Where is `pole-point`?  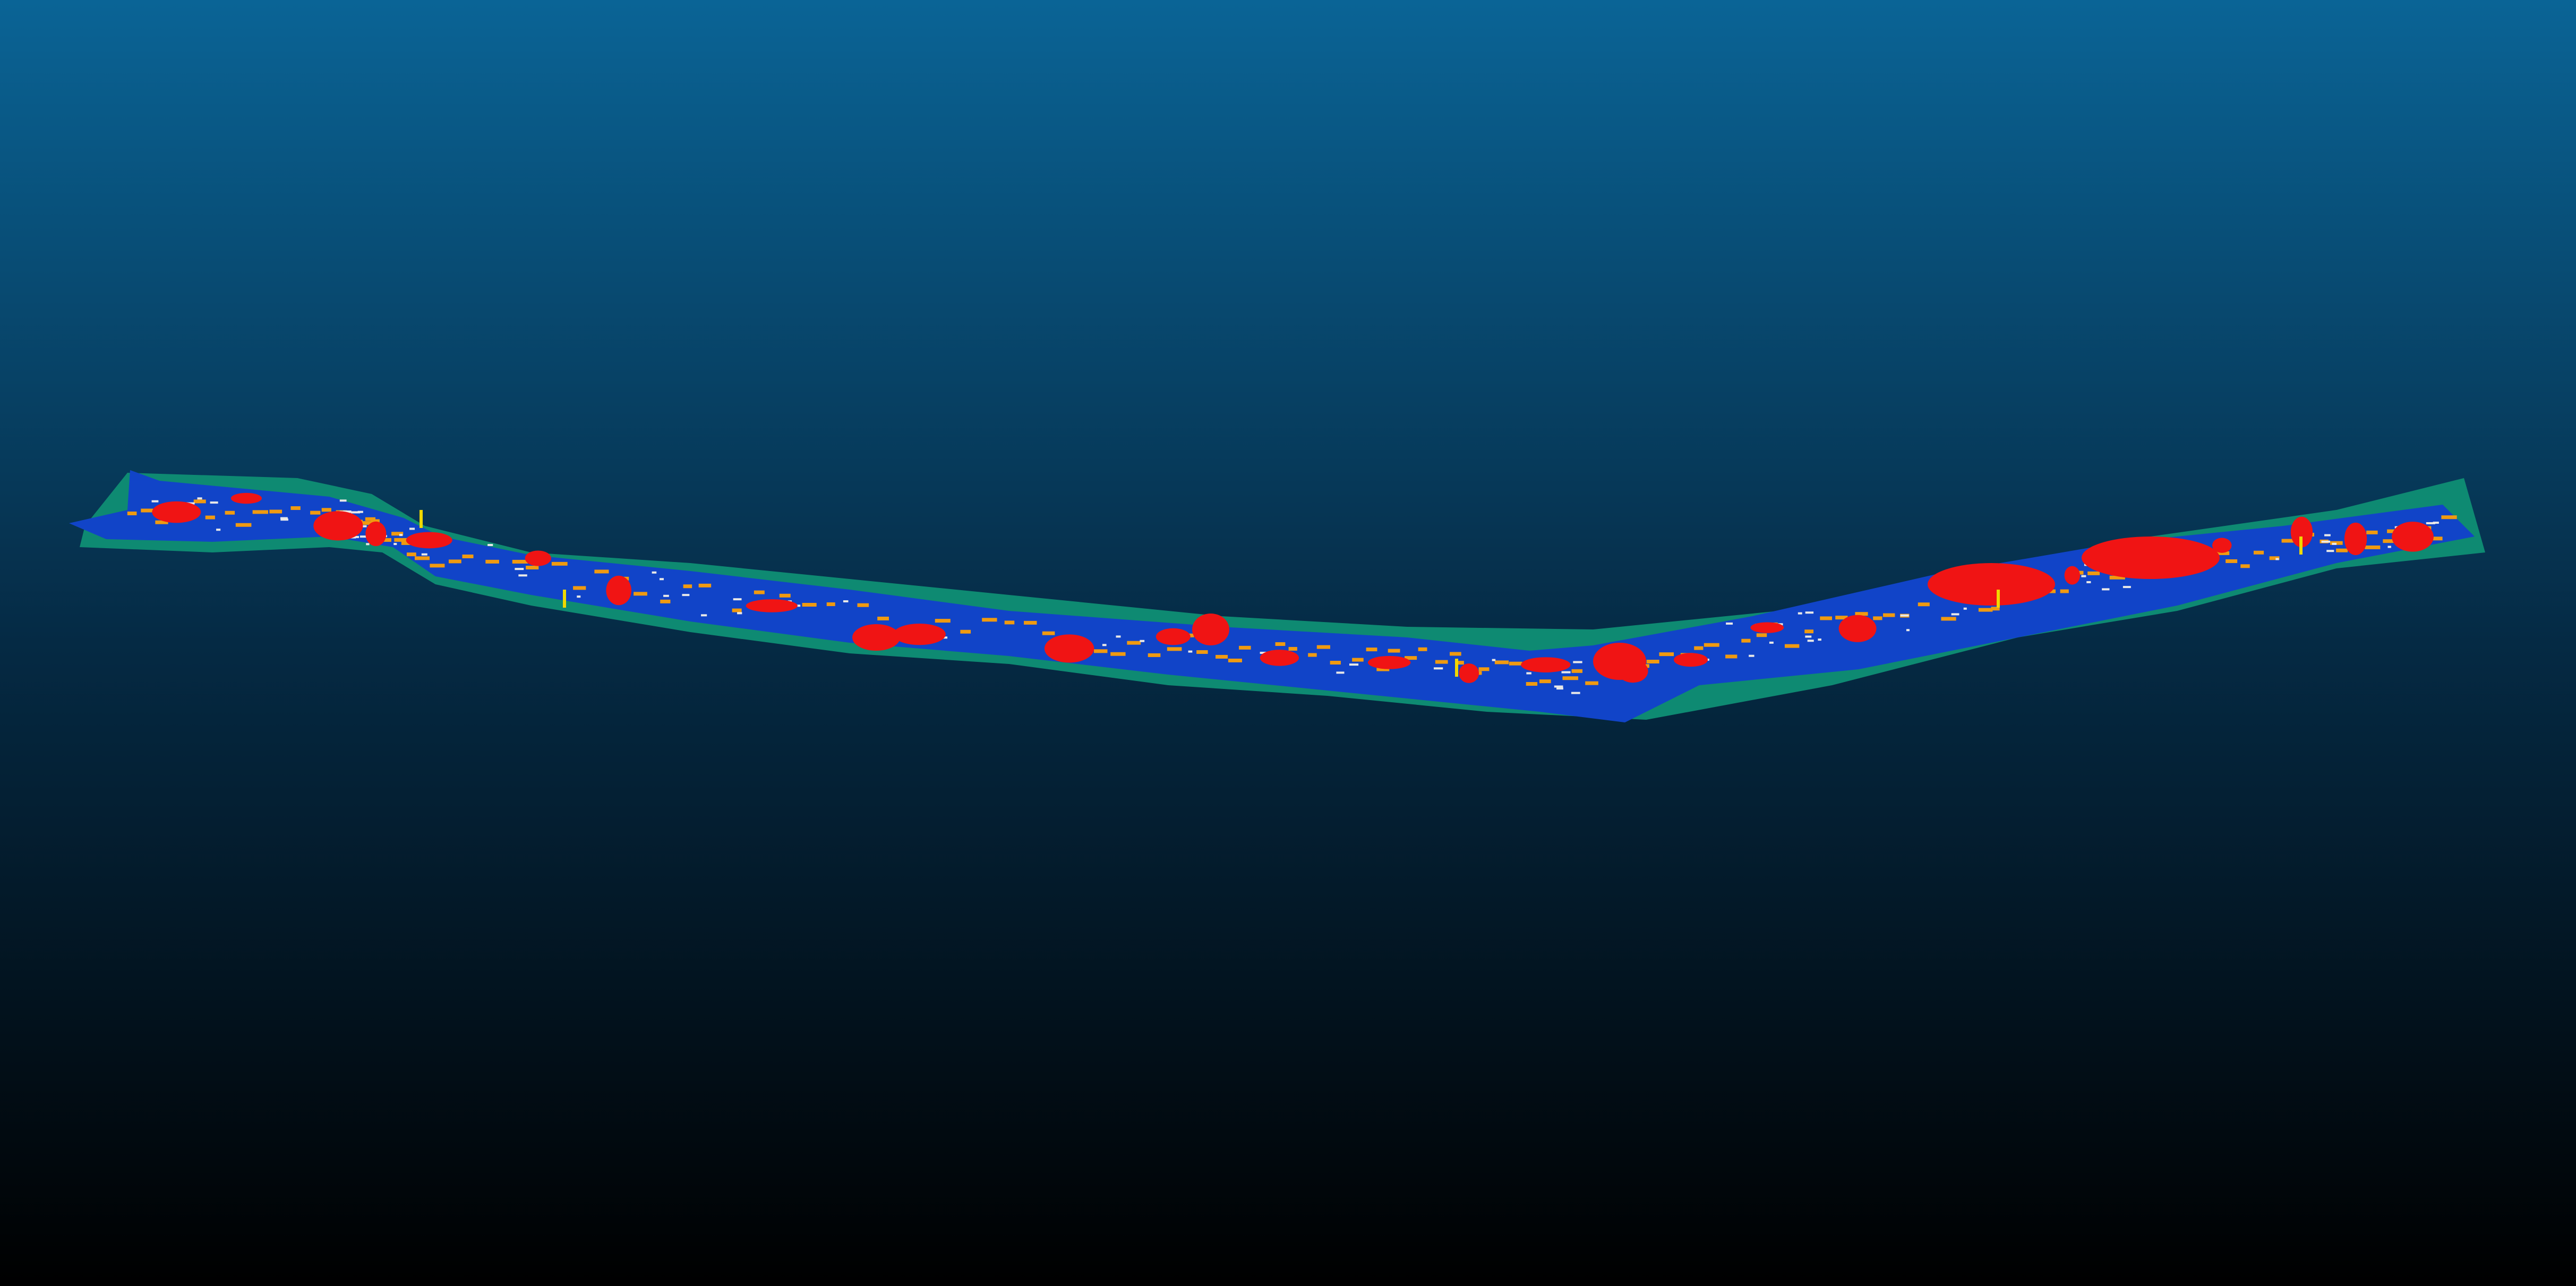
pole-point is located at coordinates (2301, 545).